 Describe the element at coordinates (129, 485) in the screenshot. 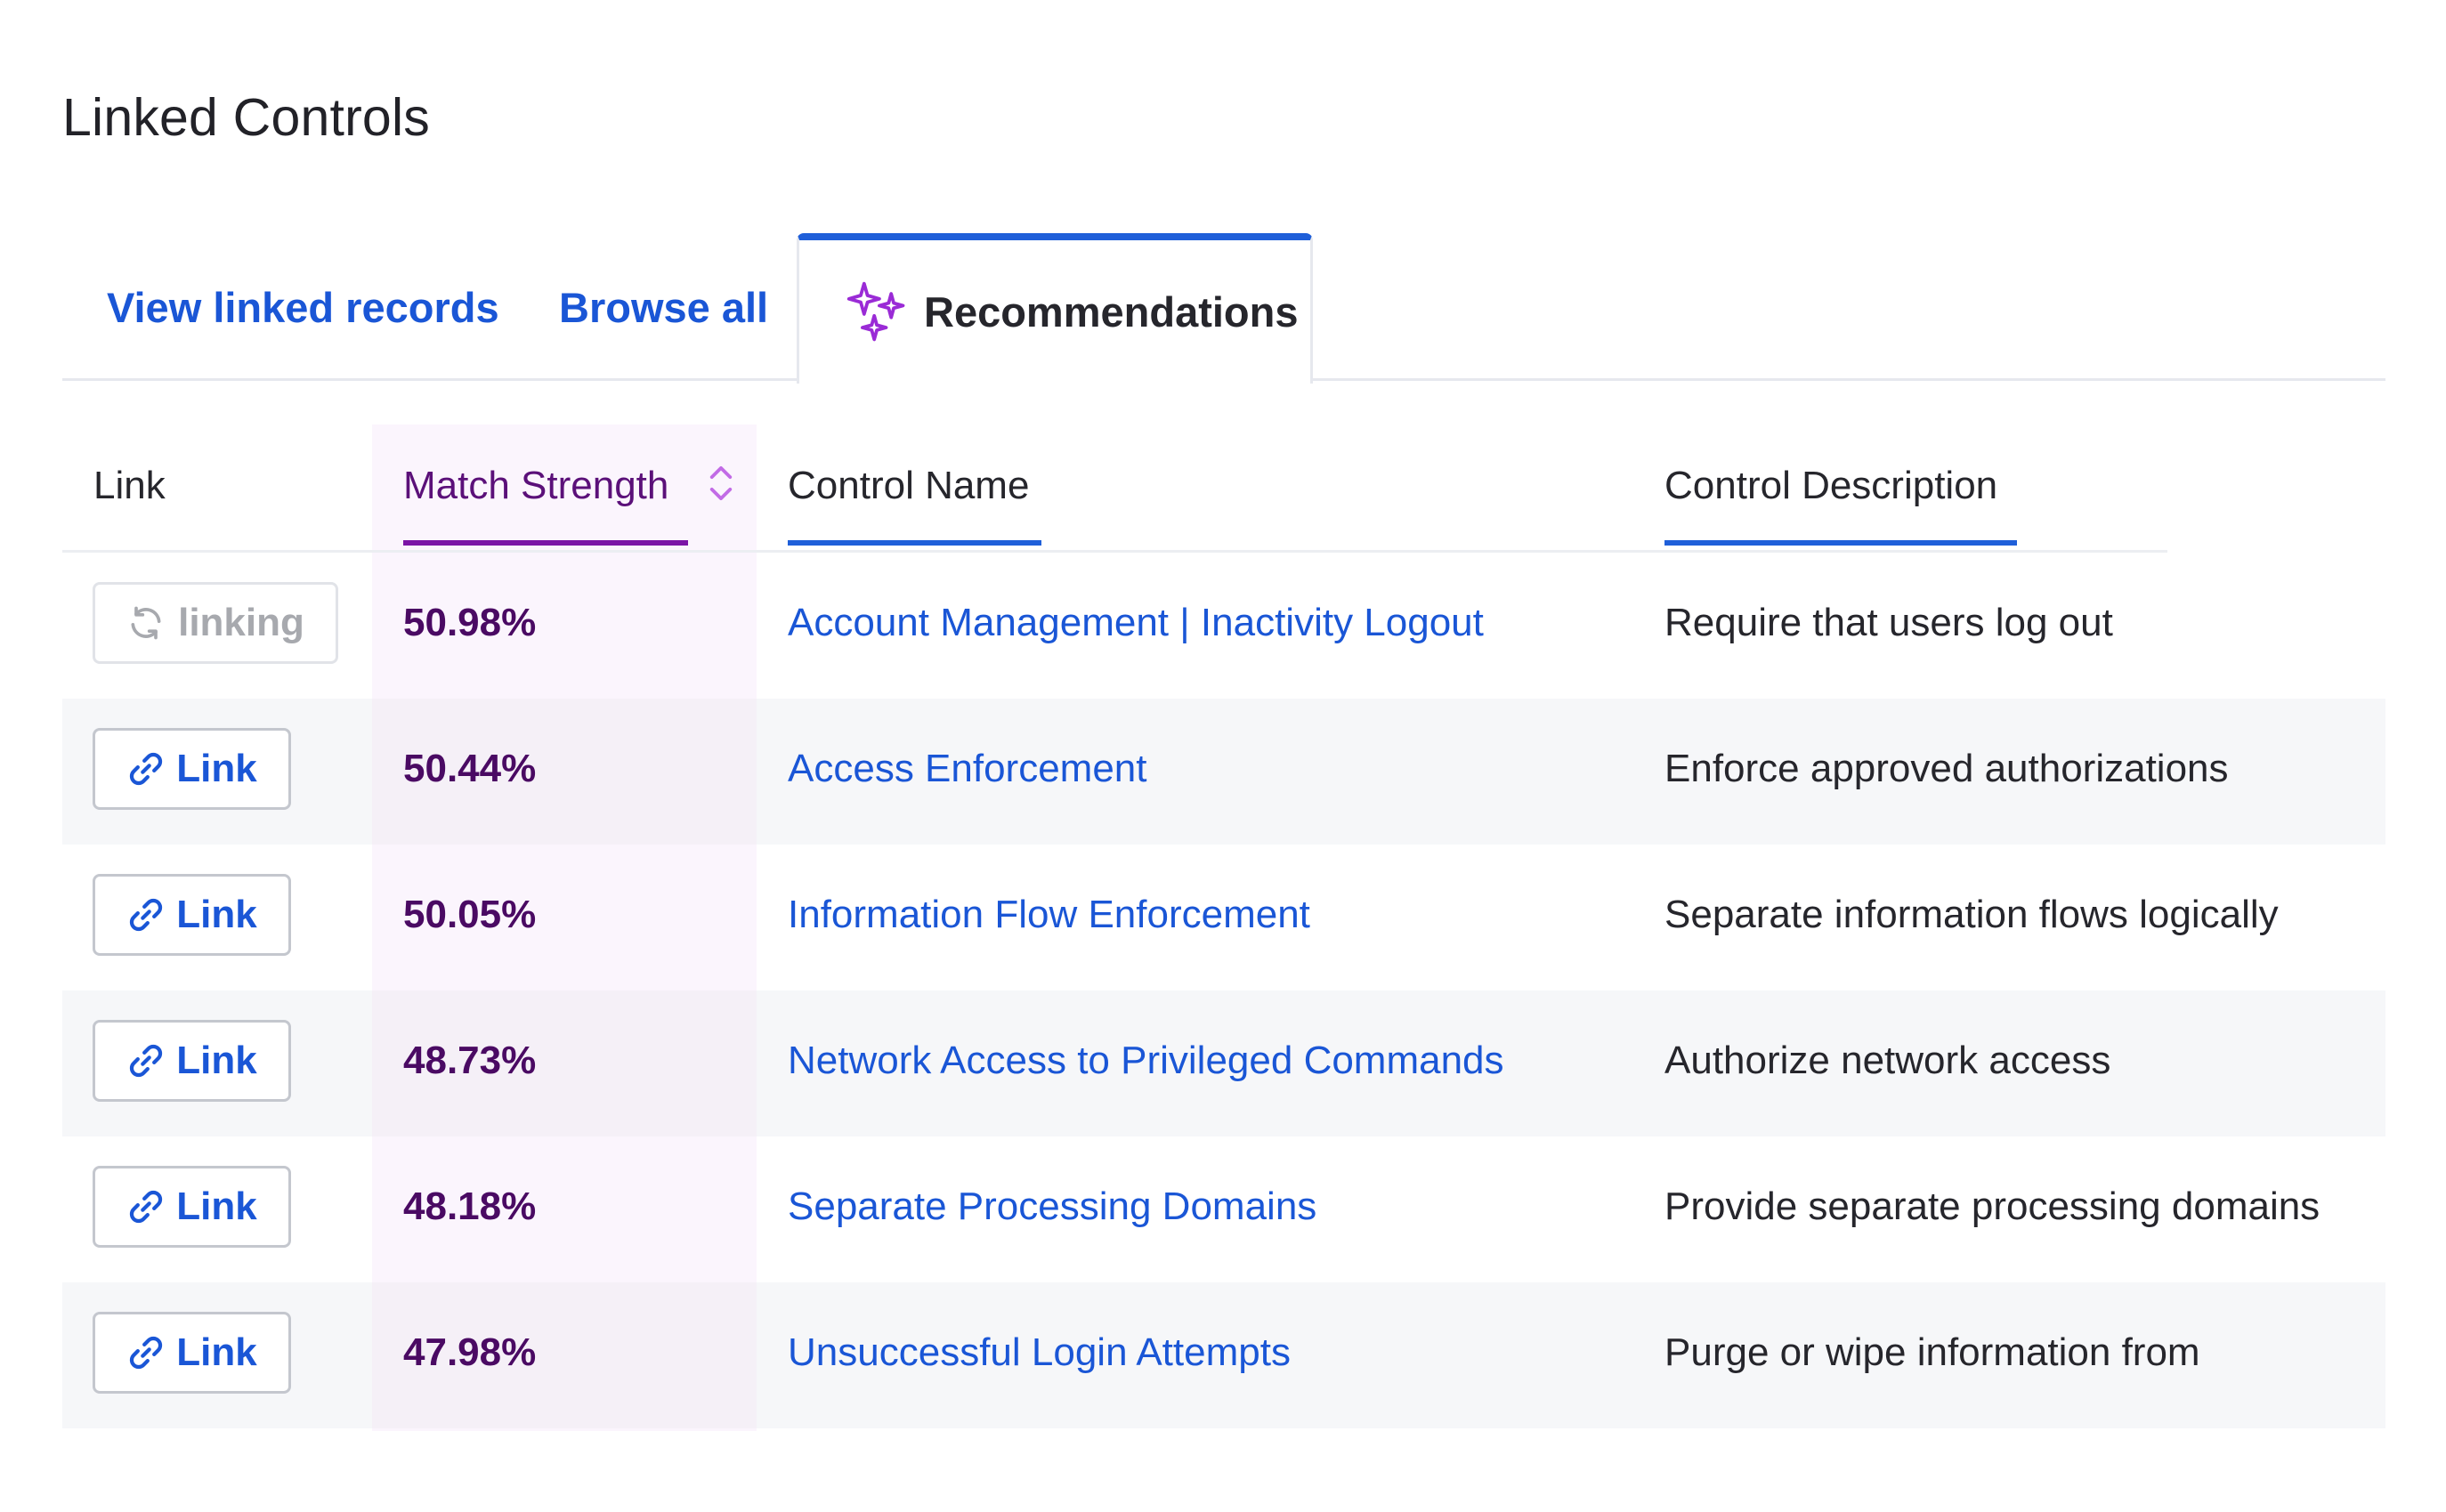

I see `header-link: Link` at that location.